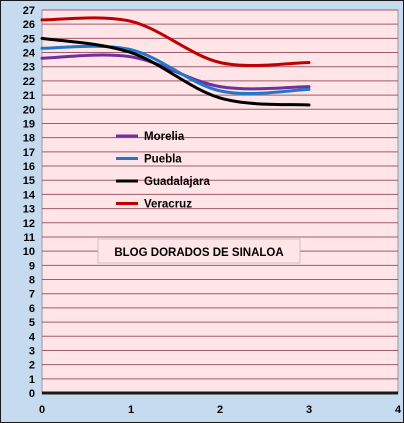  I want to click on y-tick-label: 4, so click(32, 337).